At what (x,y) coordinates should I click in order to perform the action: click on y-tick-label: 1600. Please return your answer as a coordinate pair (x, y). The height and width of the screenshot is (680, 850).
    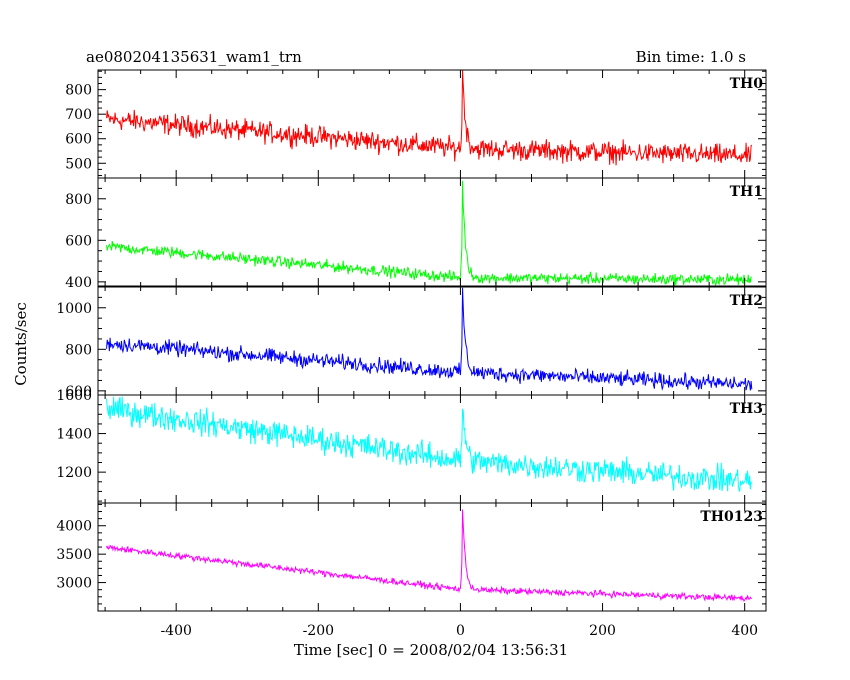
    Looking at the image, I should click on (74, 396).